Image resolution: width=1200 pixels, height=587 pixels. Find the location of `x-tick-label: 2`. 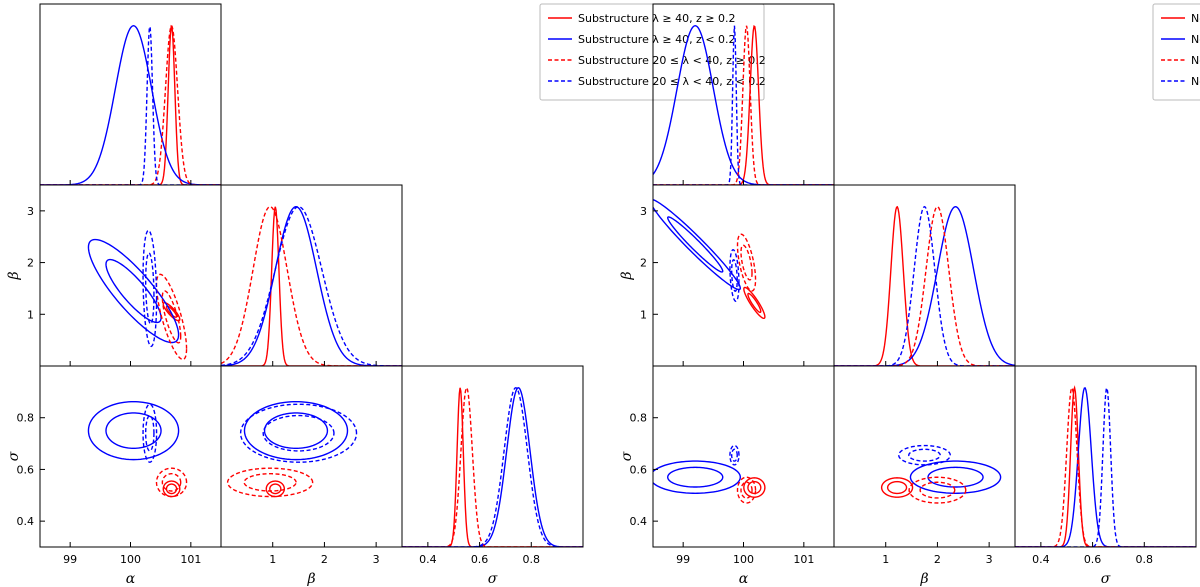

x-tick-label: 2 is located at coordinates (324, 559).